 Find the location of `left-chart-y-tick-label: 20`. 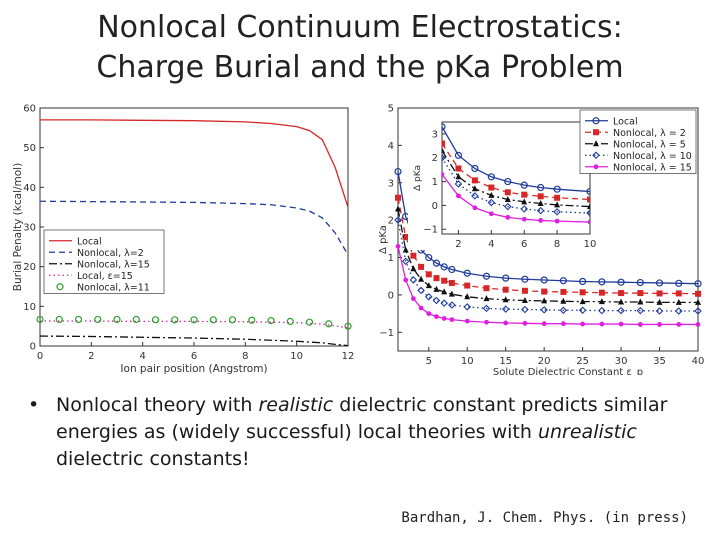

left-chart-y-tick-label: 20 is located at coordinates (29, 267).